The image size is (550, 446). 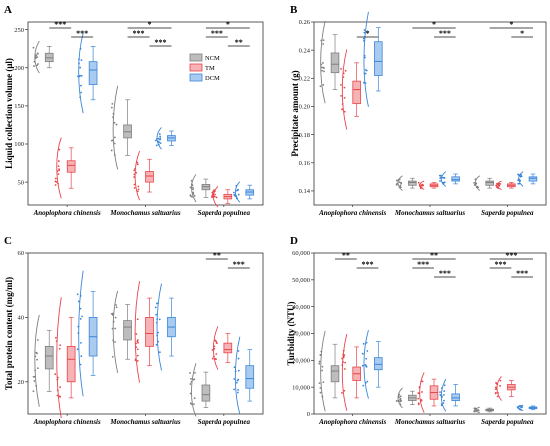 What do you see at coordinates (8, 10) in the screenshot?
I see `panel-letter: A` at bounding box center [8, 10].